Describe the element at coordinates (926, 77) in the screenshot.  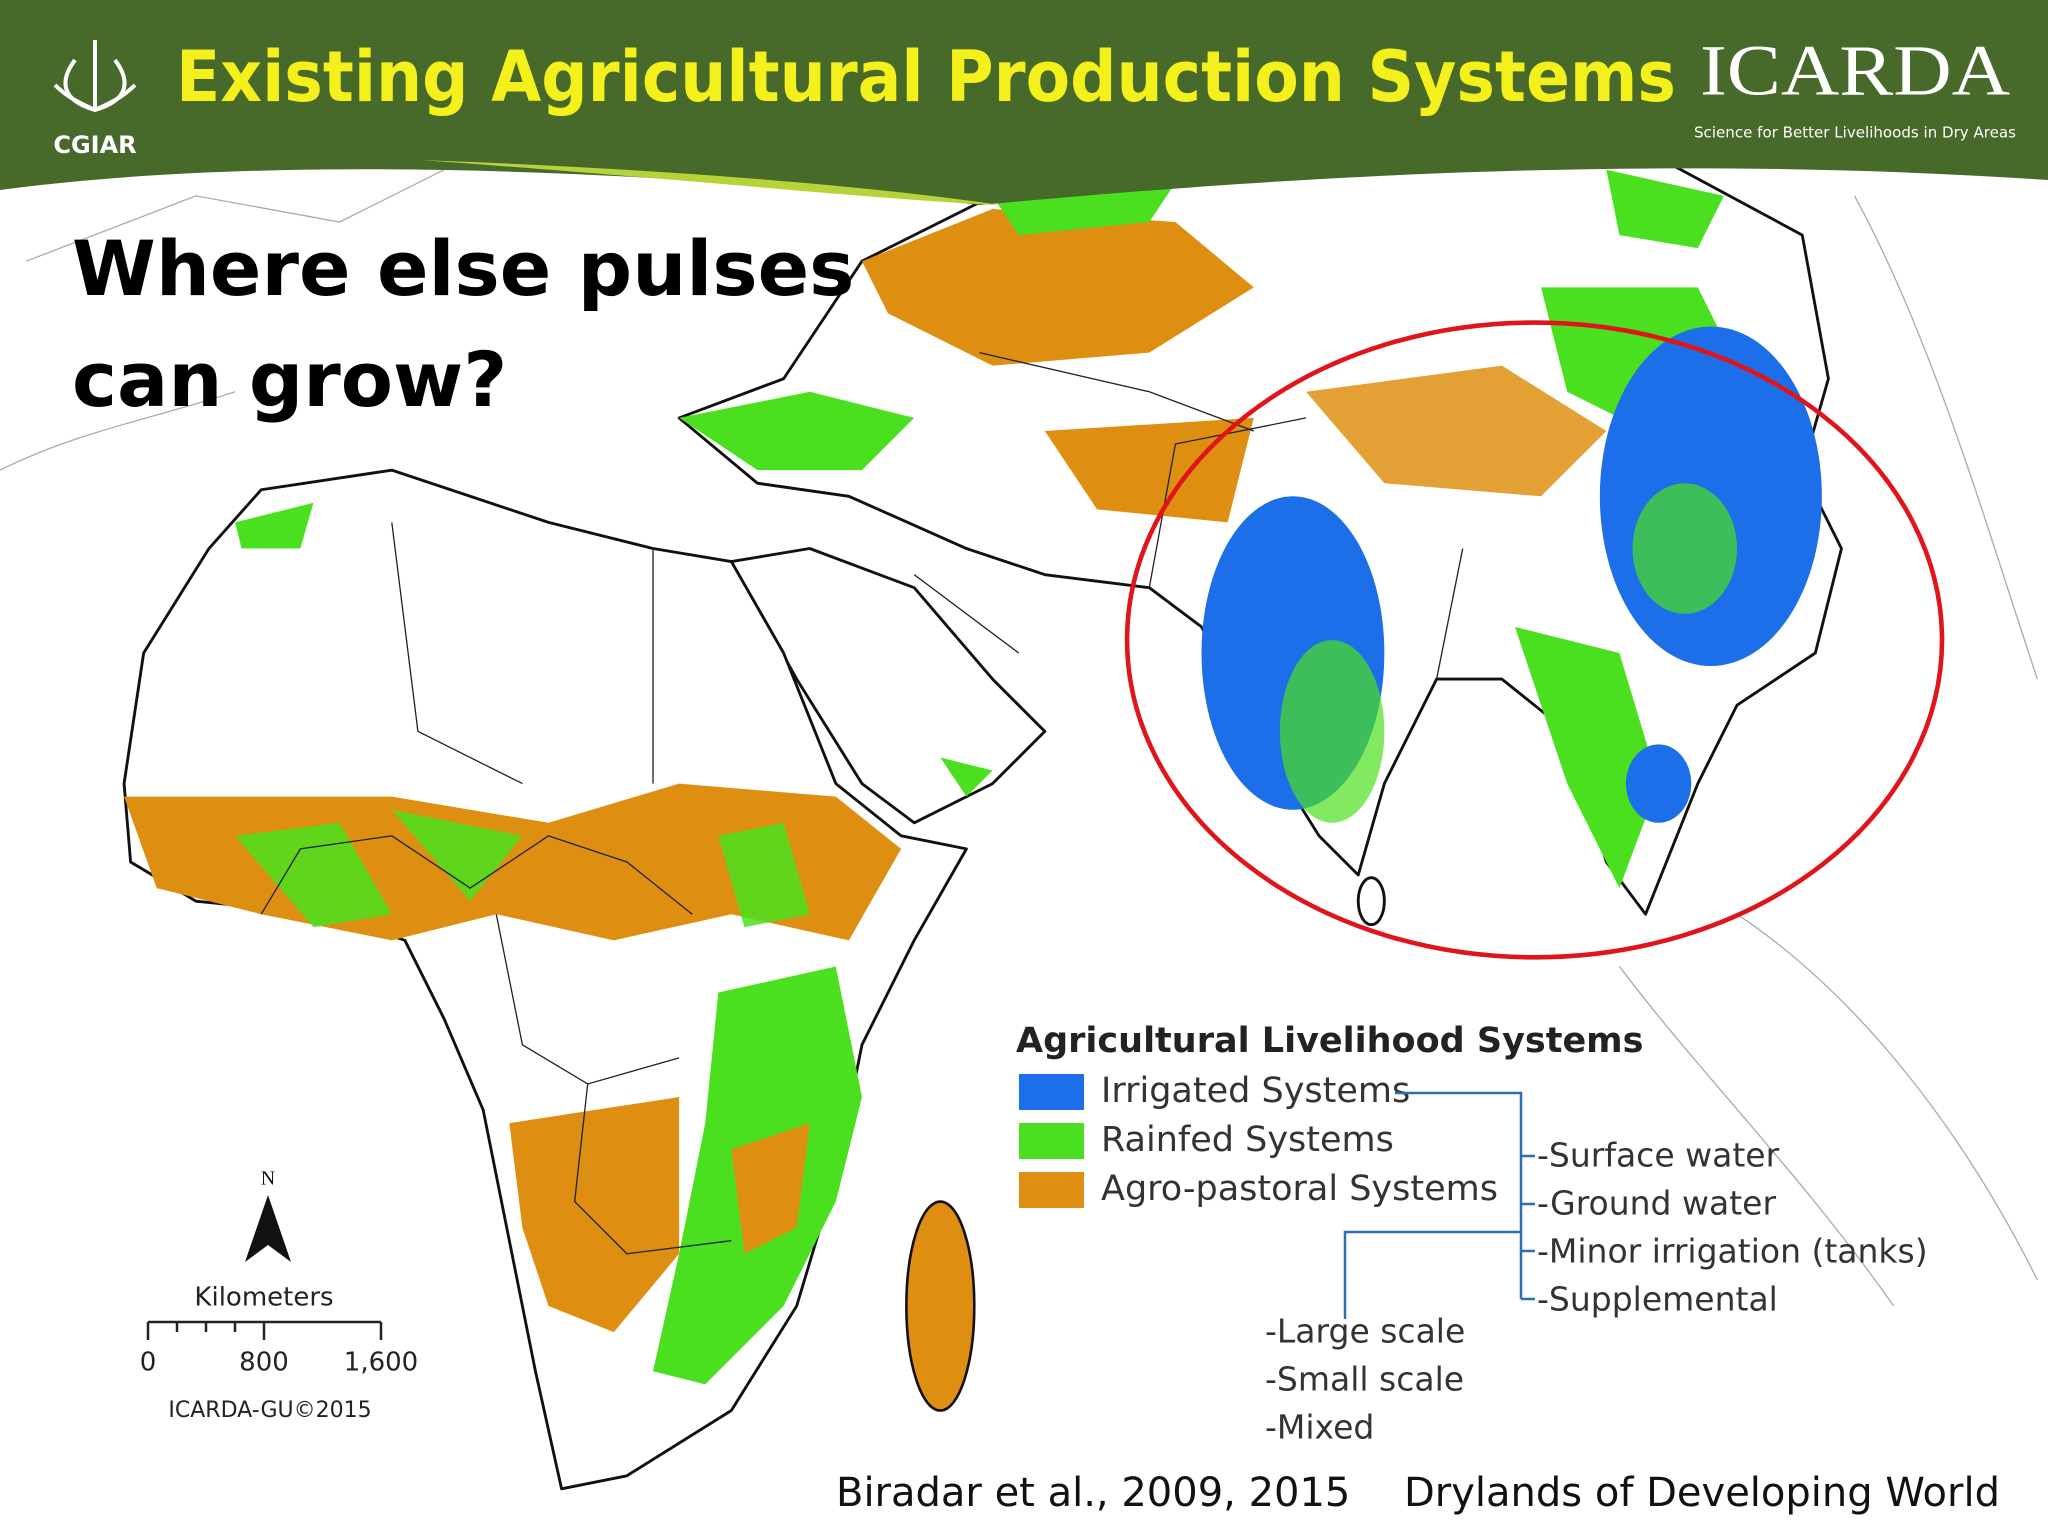
I see `slide-title: Existing Agricultural Production Systems` at that location.